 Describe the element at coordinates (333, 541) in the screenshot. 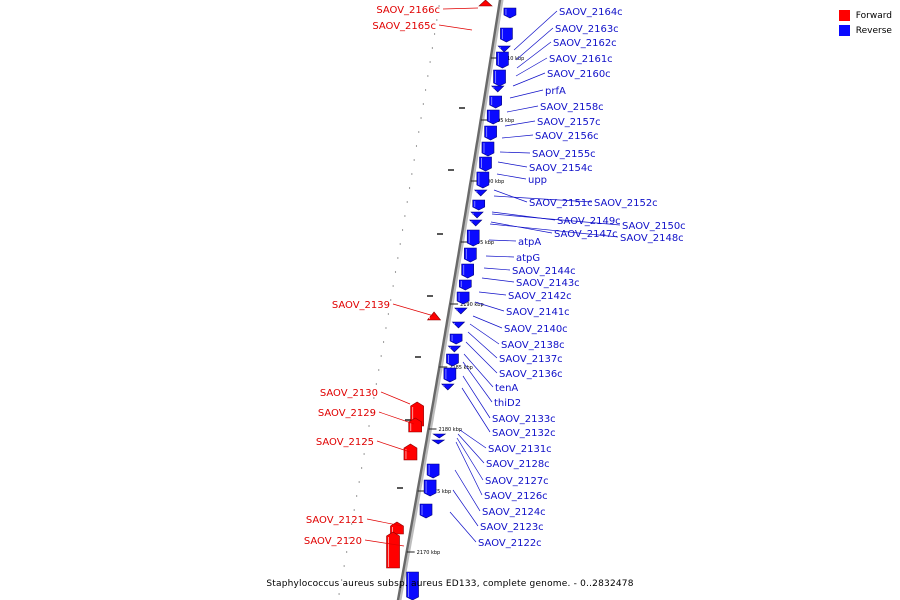

I see `forward-gene-label: SAOV_2120` at that location.